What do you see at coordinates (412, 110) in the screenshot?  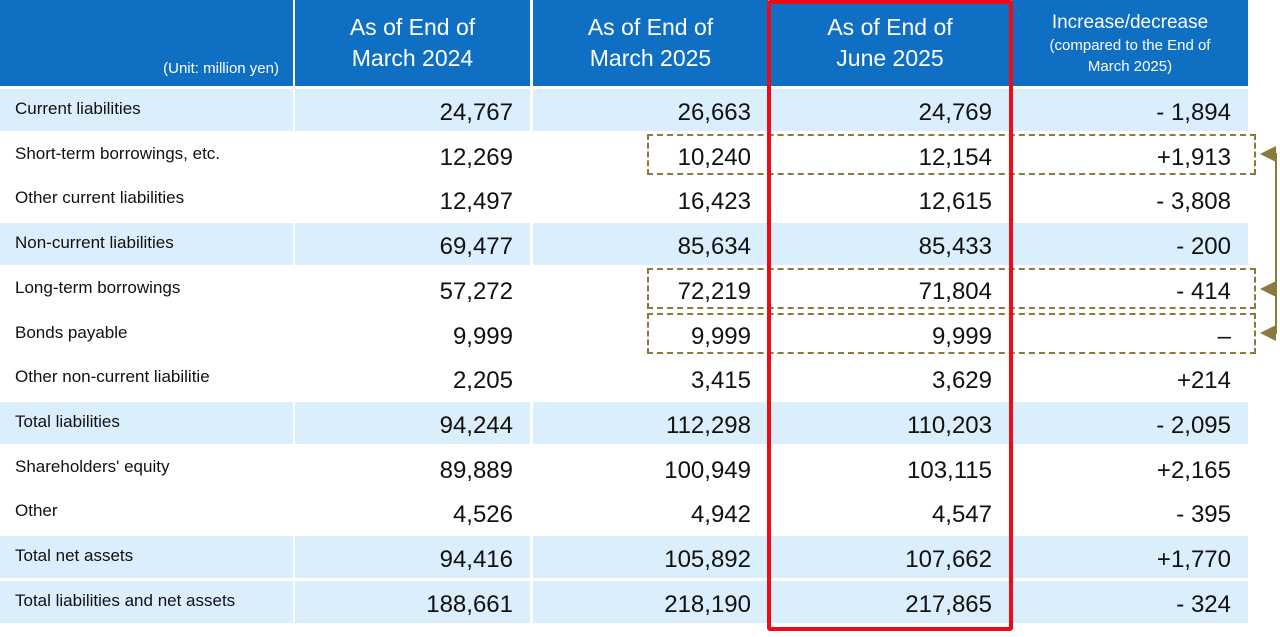 I see `value-march-2024: 24,767` at bounding box center [412, 110].